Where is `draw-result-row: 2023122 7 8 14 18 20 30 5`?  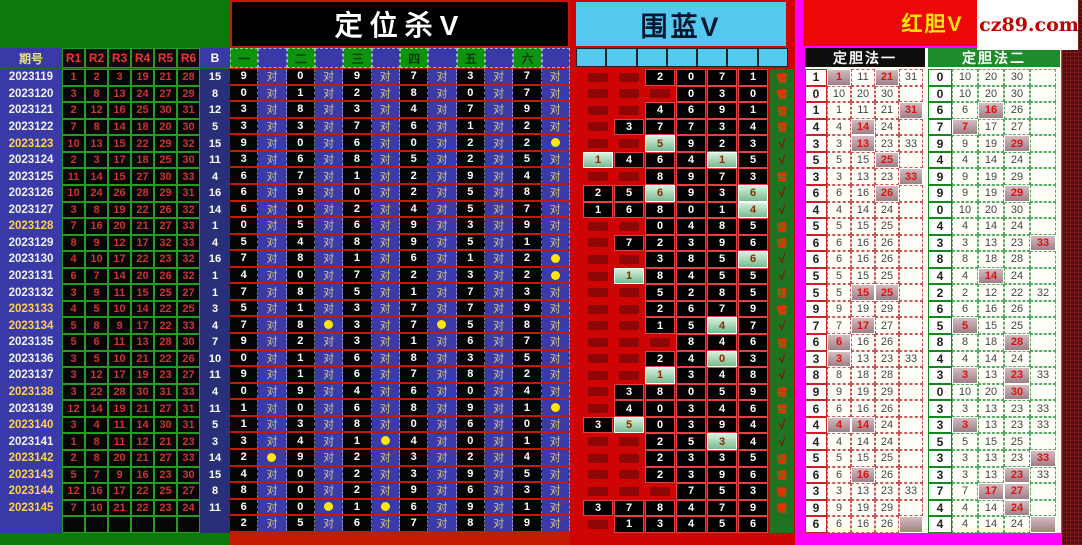 draw-result-row: 2023122 7 8 14 18 20 30 5 is located at coordinates (115, 127).